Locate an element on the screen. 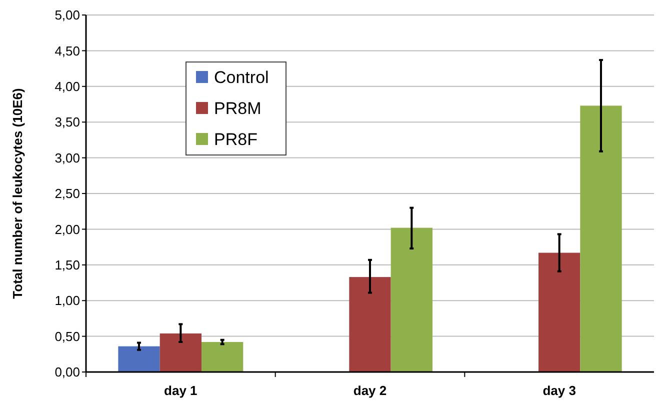  y-tick-label: 3,50 is located at coordinates (67, 122).